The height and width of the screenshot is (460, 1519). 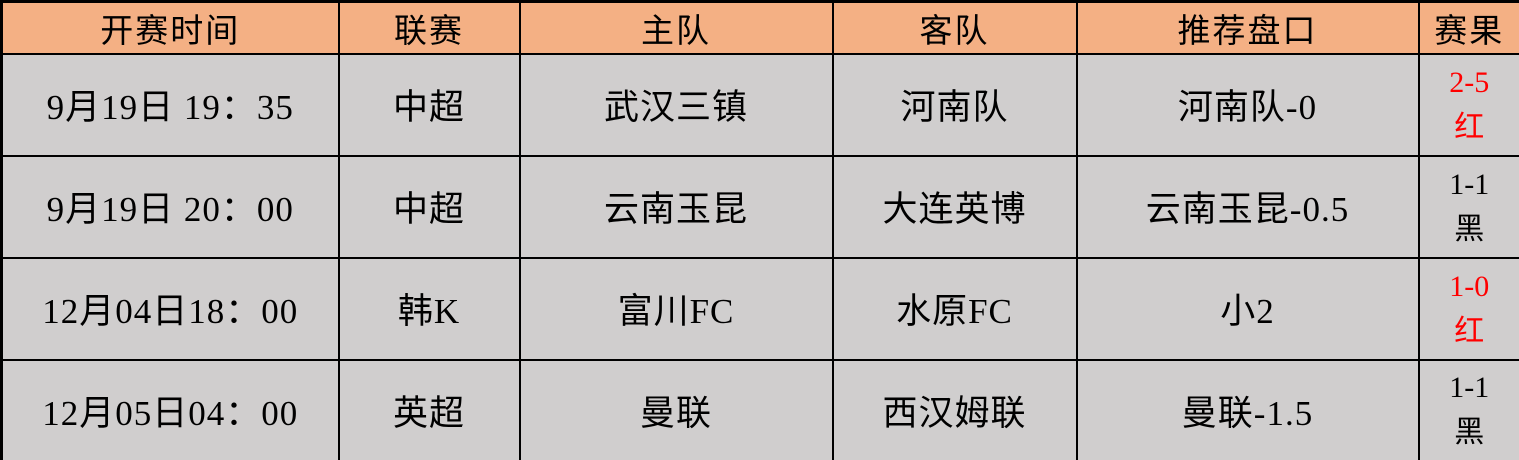 What do you see at coordinates (170, 308) in the screenshot?
I see `cell-kickoff-time: 12月04日18：00` at bounding box center [170, 308].